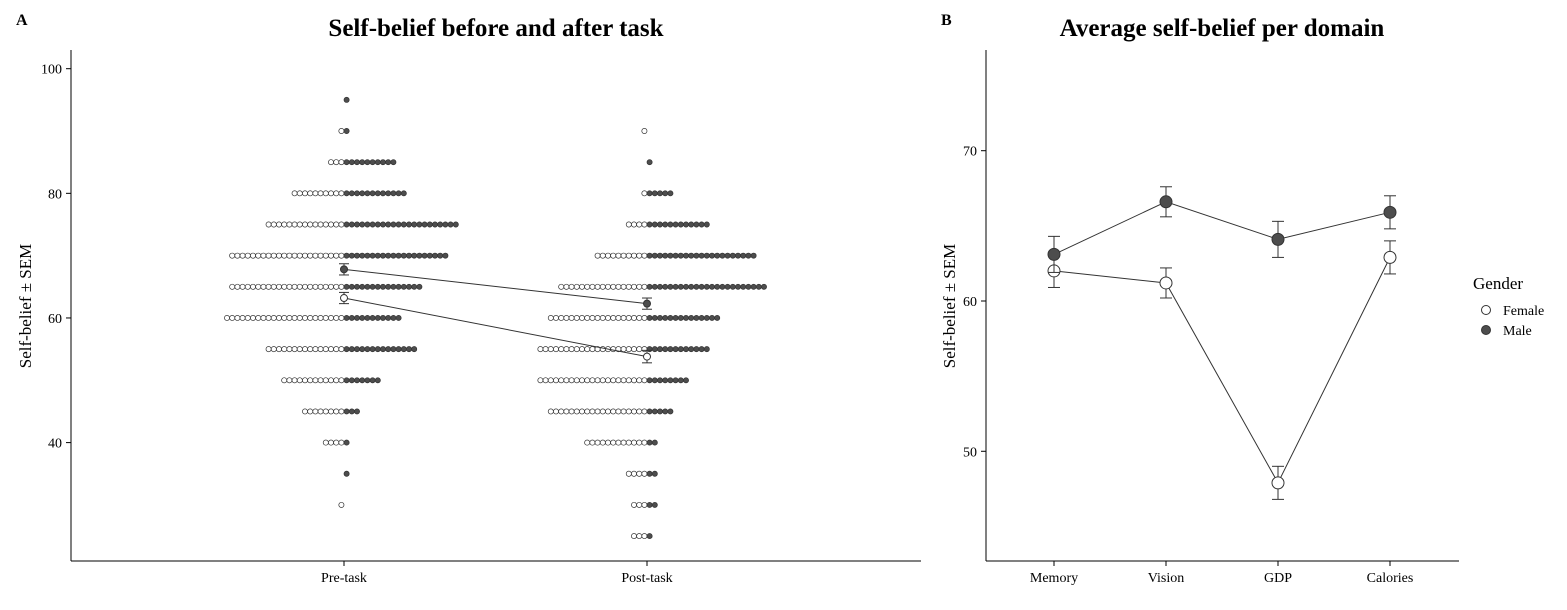 Image resolution: width=1567 pixels, height=610 pixels. What do you see at coordinates (1221, 573) in the screenshot?
I see `panel-b-x-ticks: Memory Vision GDP Calories` at bounding box center [1221, 573].